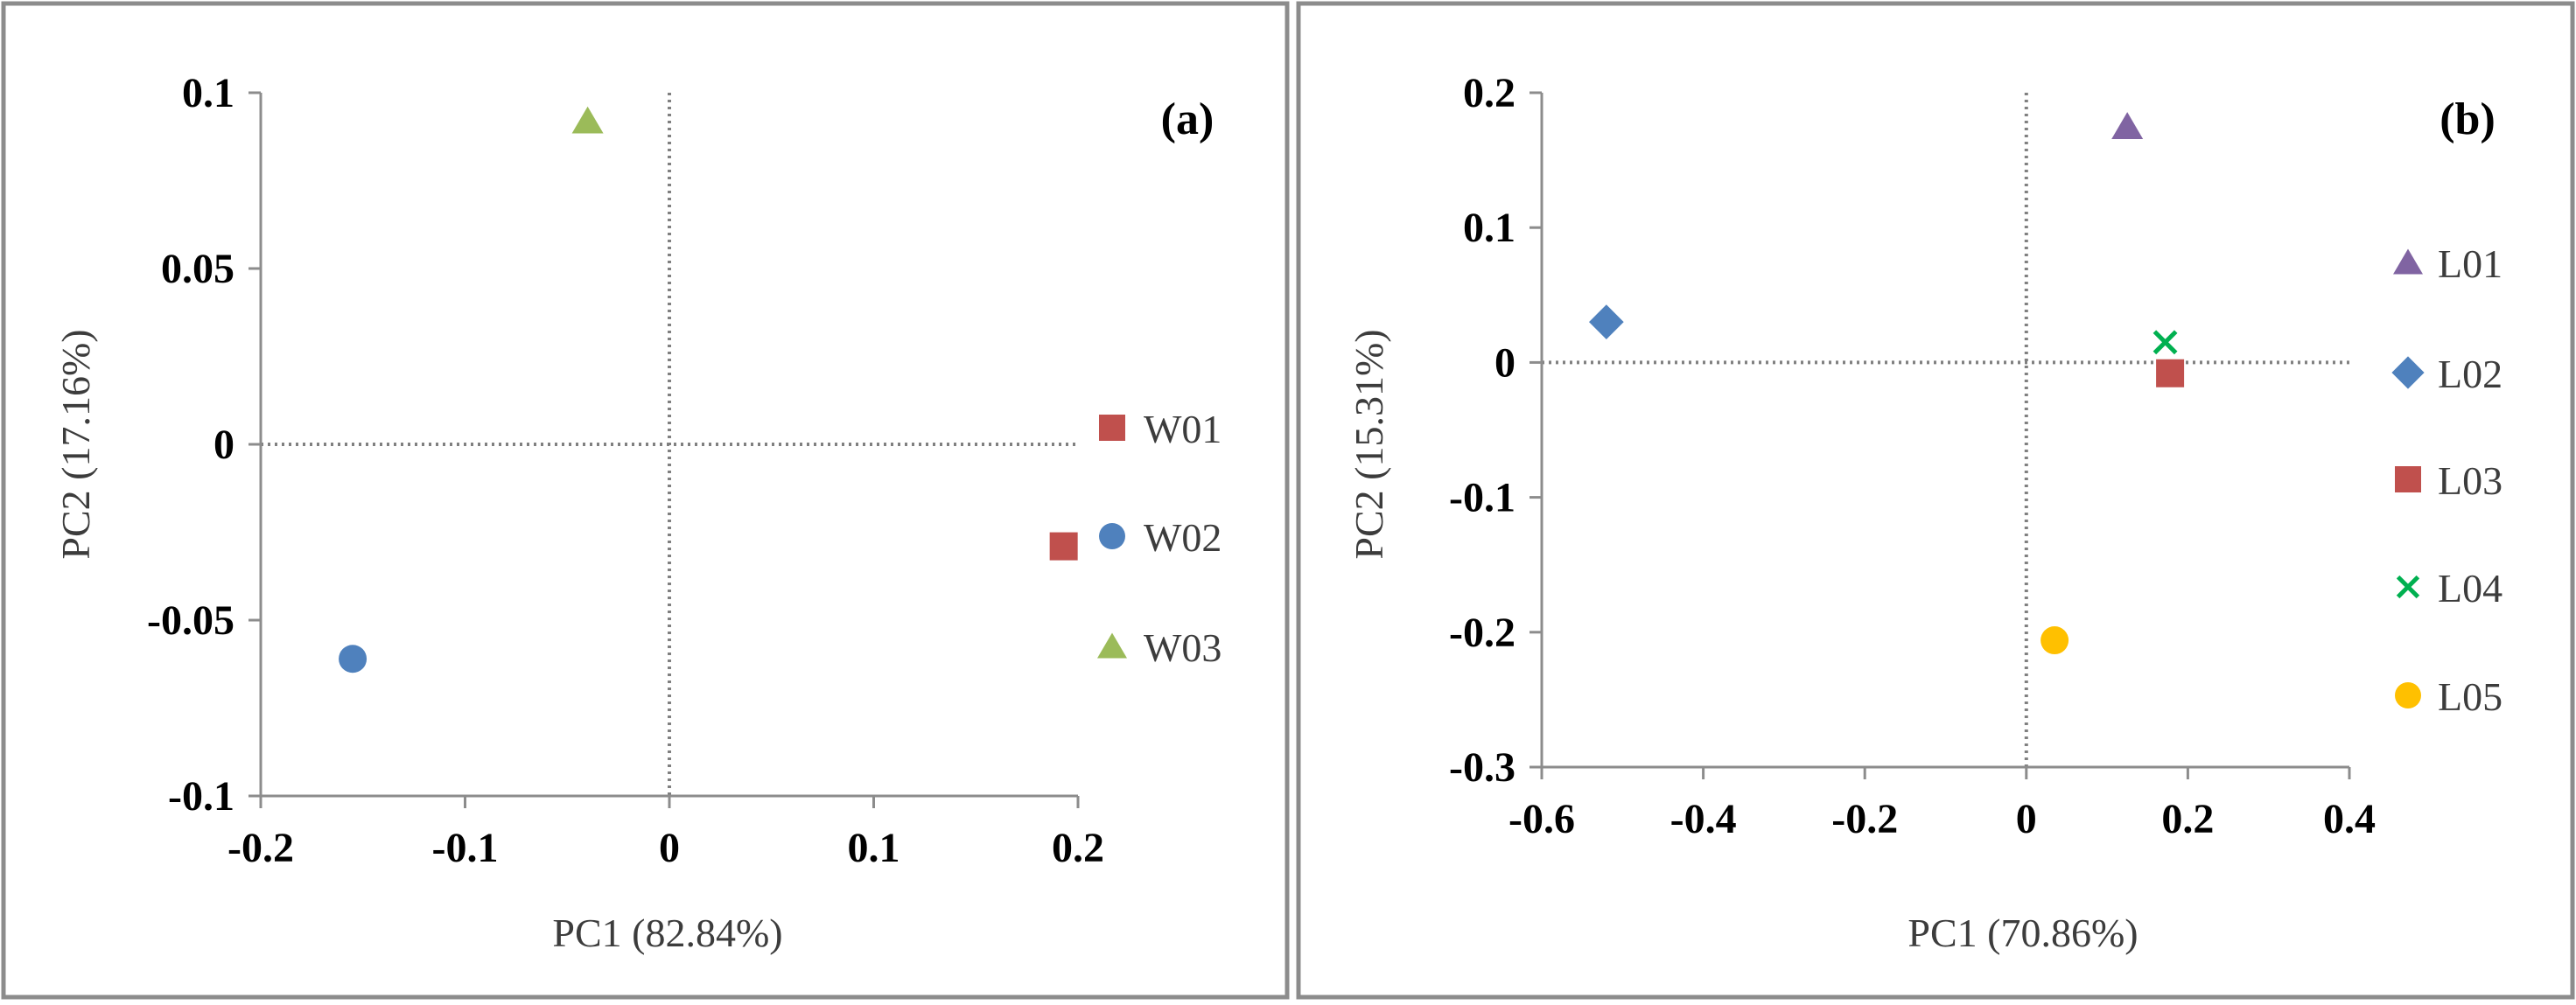  Describe the element at coordinates (2470, 588) in the screenshot. I see `panel-b-legend-label-l04: L04` at that location.